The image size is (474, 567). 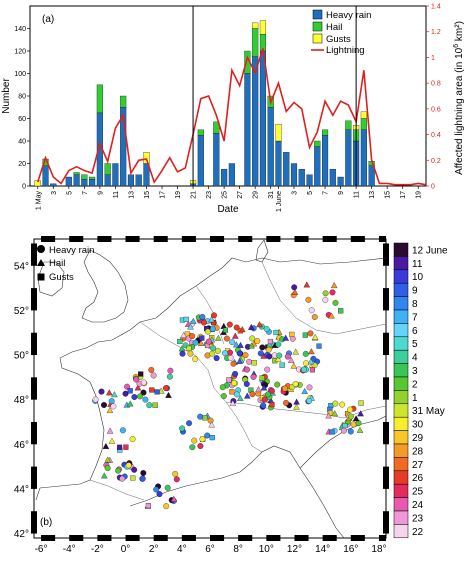 I want to click on y-right-tick-label-1: 0.2, so click(x=436, y=161).